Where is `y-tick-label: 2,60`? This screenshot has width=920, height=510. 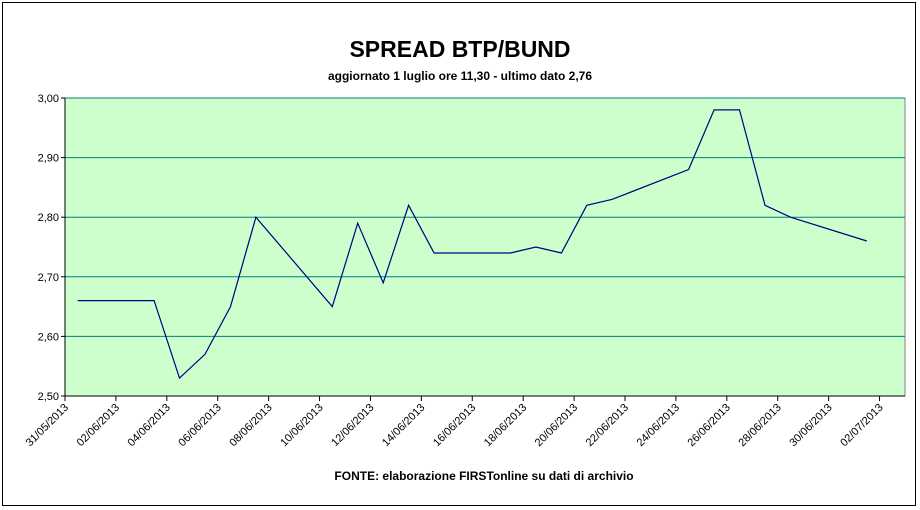
y-tick-label: 2,60 is located at coordinates (48, 337).